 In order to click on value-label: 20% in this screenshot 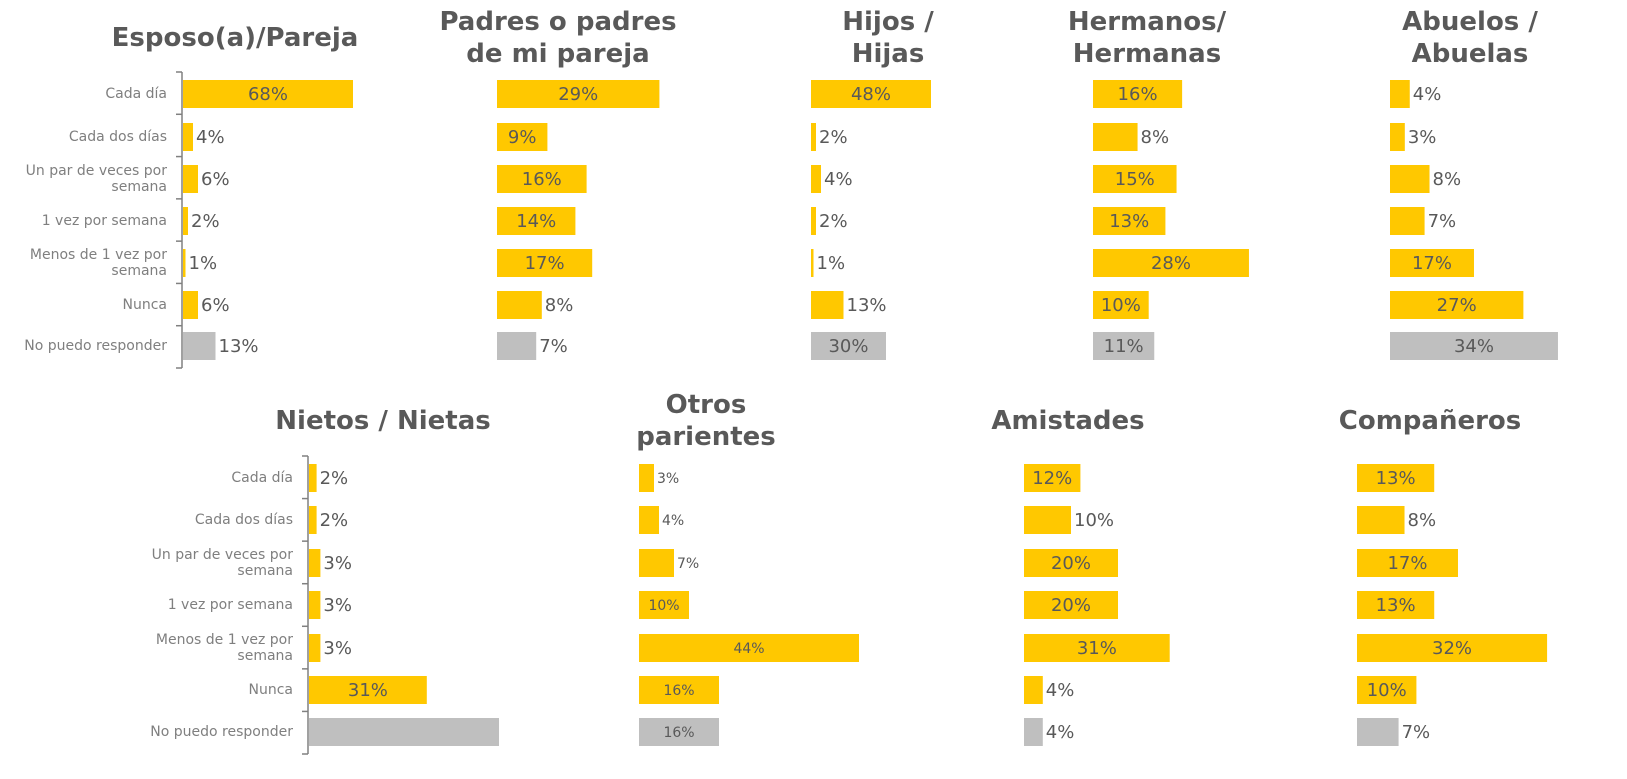, I will do `click(1071, 605)`.